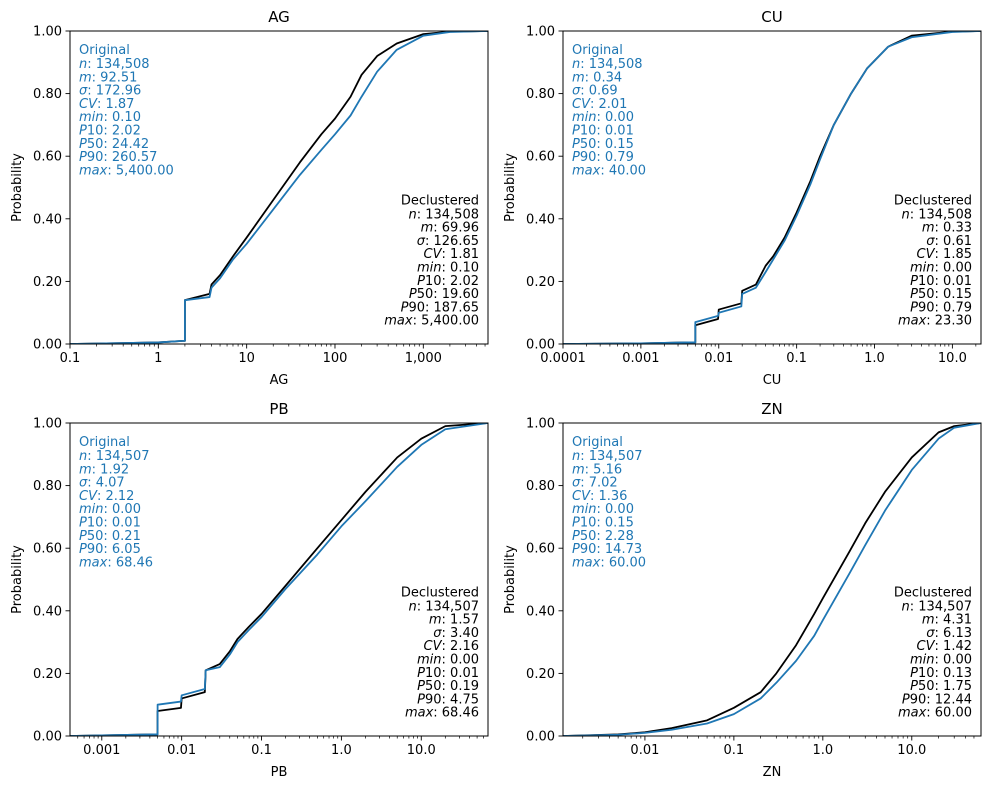 This screenshot has width=990, height=794. Describe the element at coordinates (448, 281) in the screenshot. I see `stats-declustered-line: P10: 2.02` at that location.